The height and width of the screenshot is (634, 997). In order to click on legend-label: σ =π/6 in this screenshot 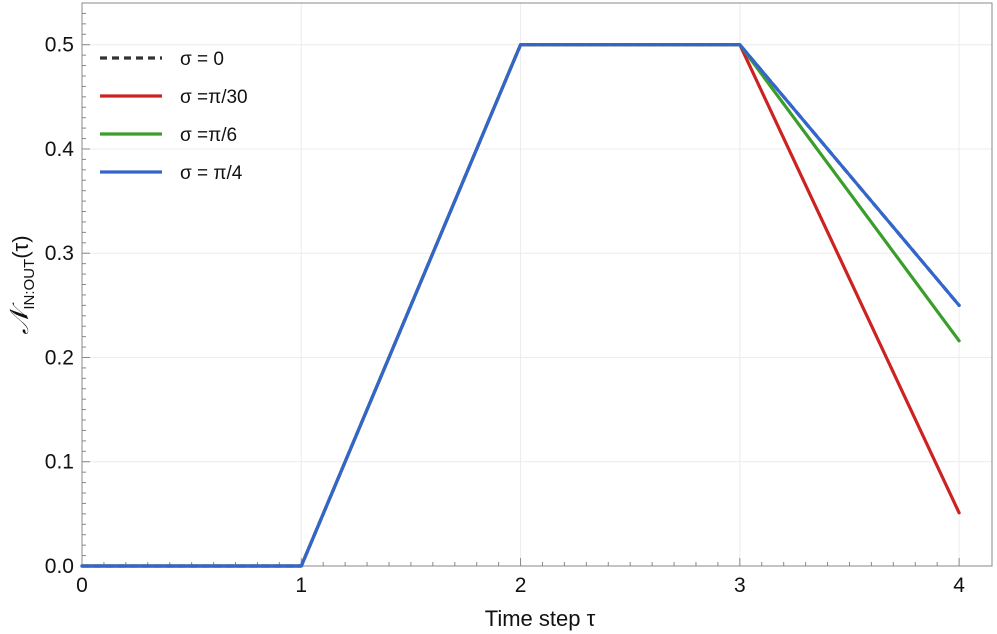, I will do `click(208, 135)`.